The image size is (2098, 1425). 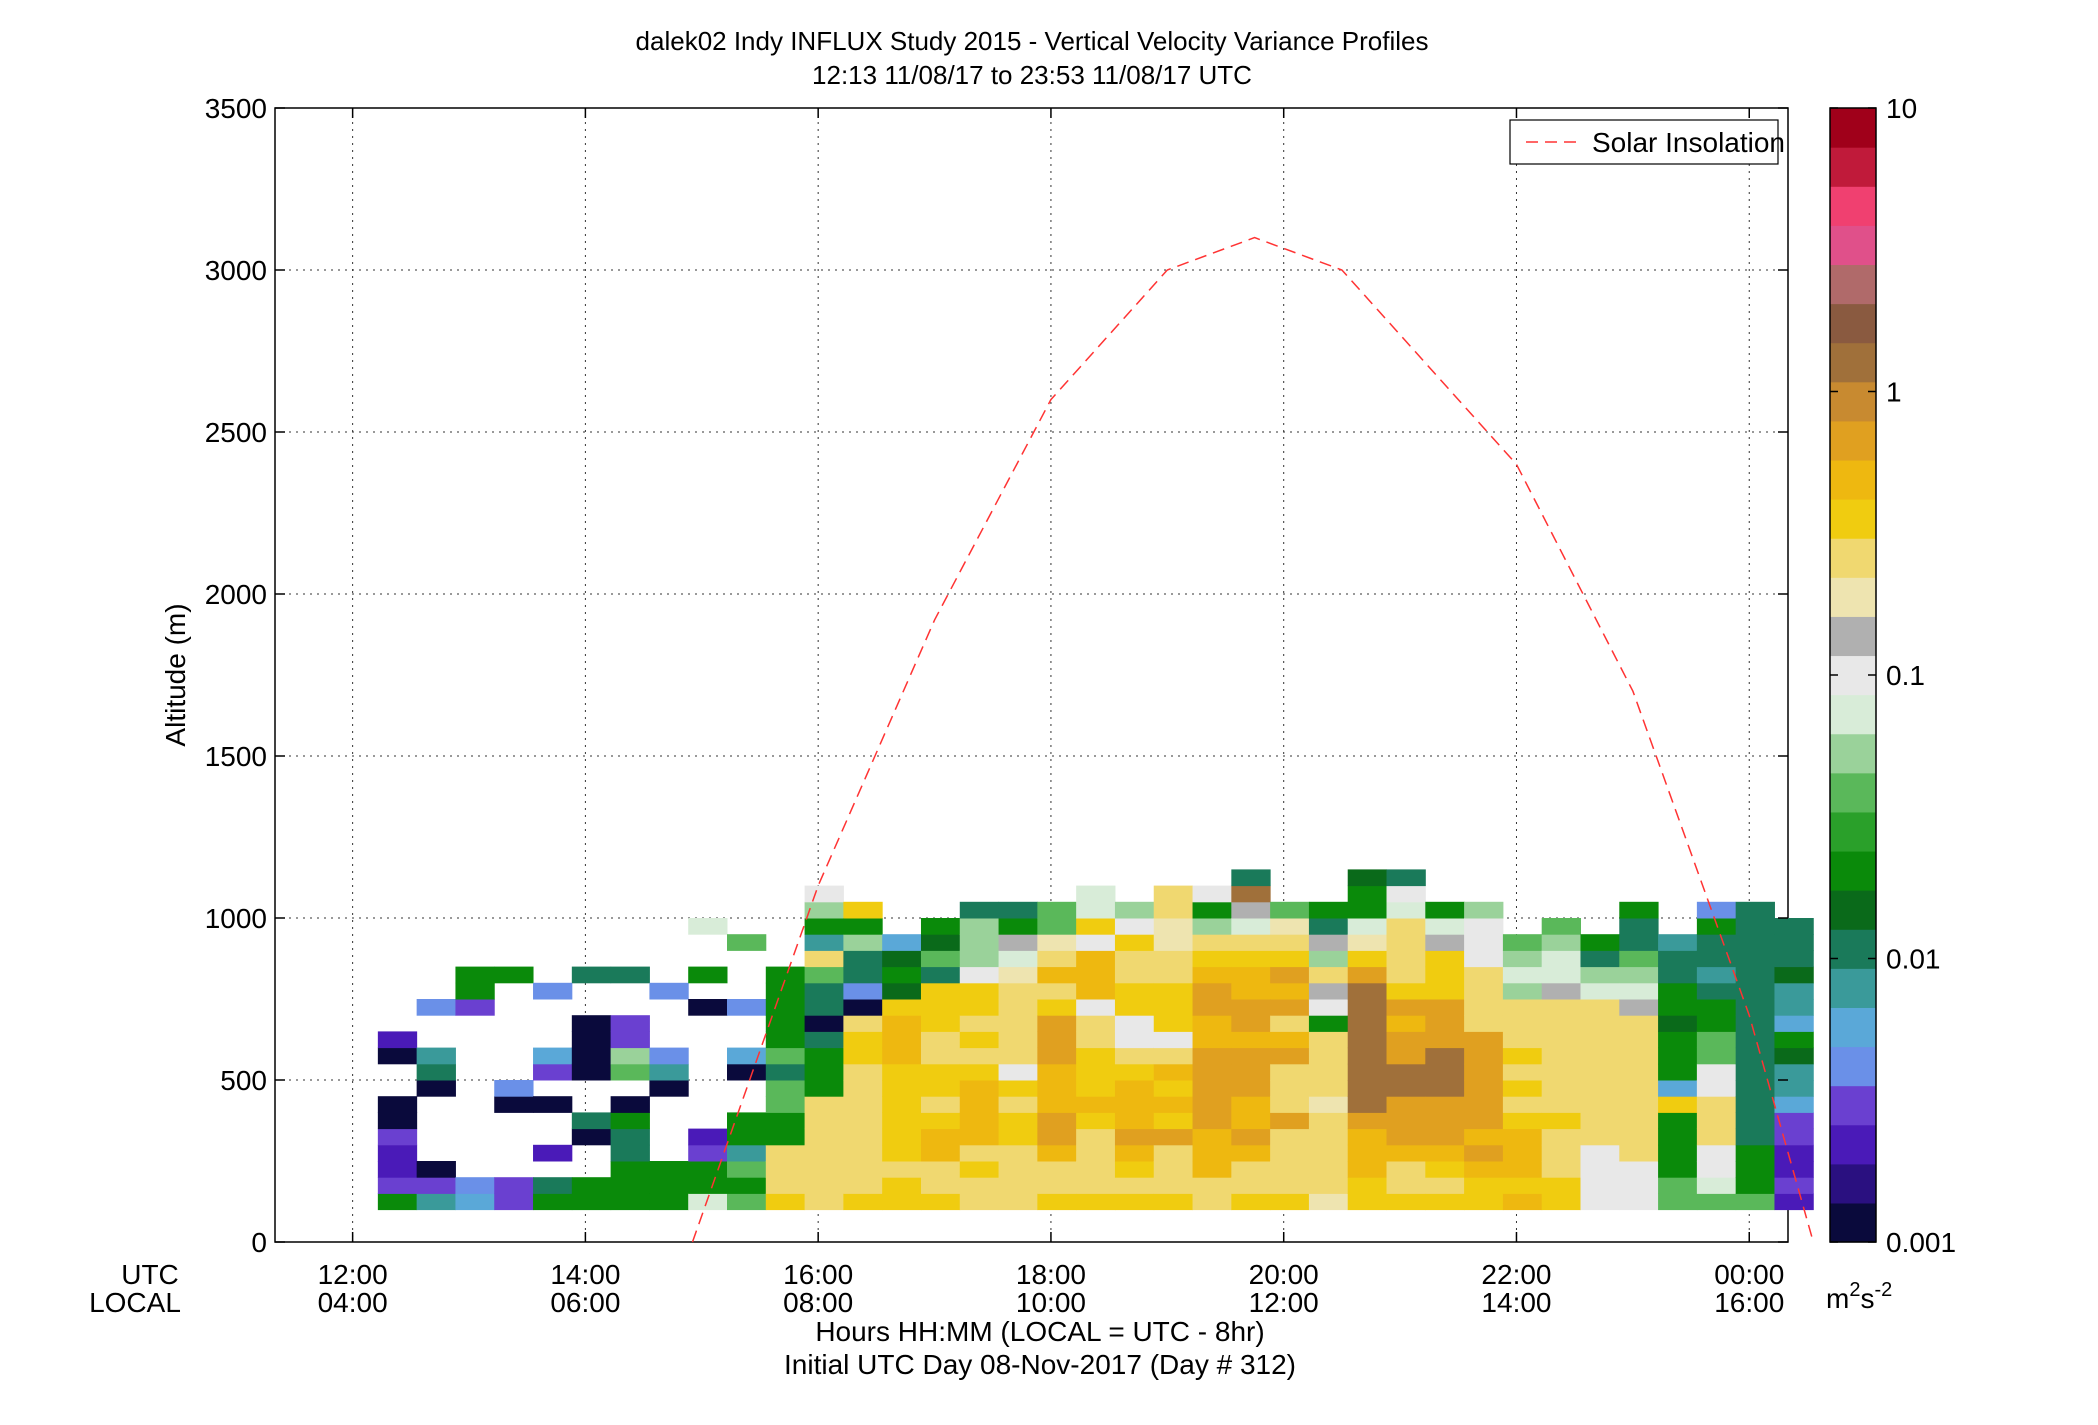 I want to click on x-tick-label-utc: 20:00, so click(x=1284, y=1274).